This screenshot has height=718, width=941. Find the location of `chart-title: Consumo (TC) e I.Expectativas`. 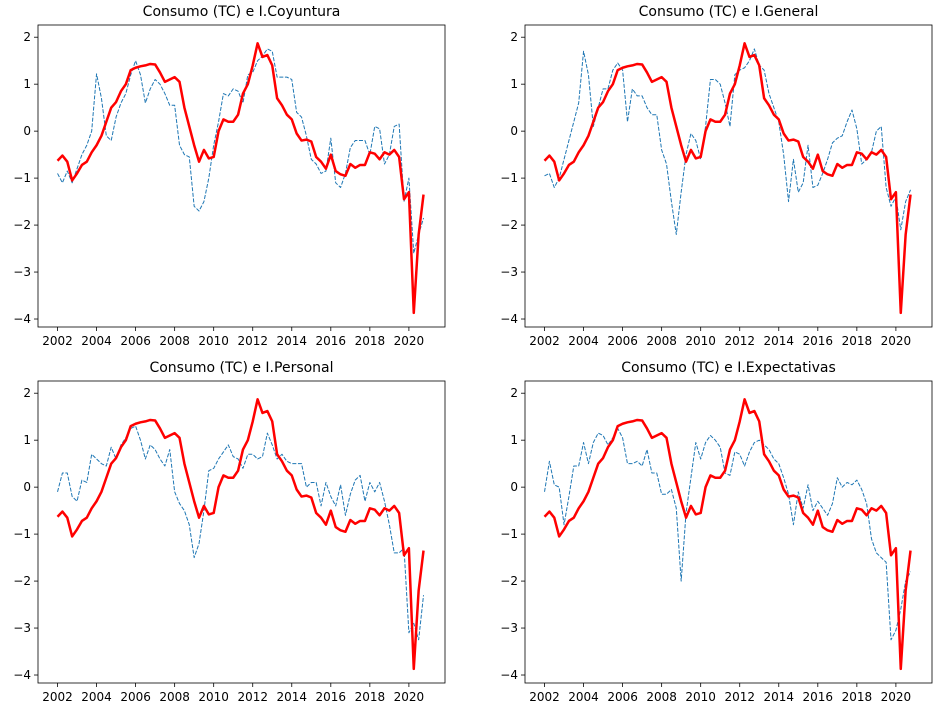

chart-title: Consumo (TC) e I.Expectativas is located at coordinates (728, 368).